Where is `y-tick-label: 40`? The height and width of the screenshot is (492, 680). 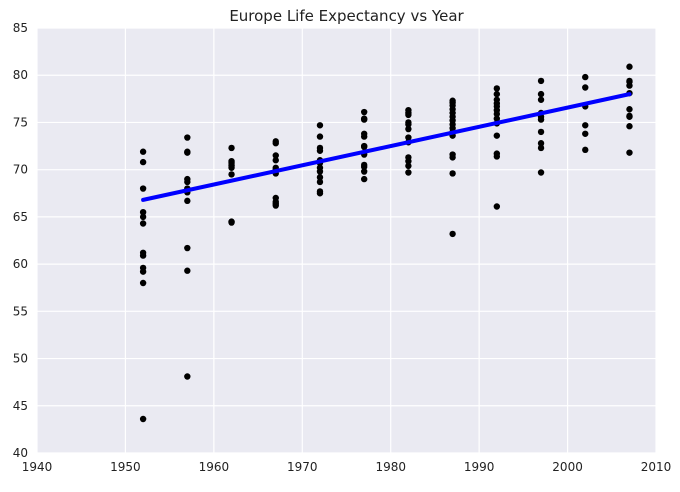
y-tick-label: 40 is located at coordinates (20, 453).